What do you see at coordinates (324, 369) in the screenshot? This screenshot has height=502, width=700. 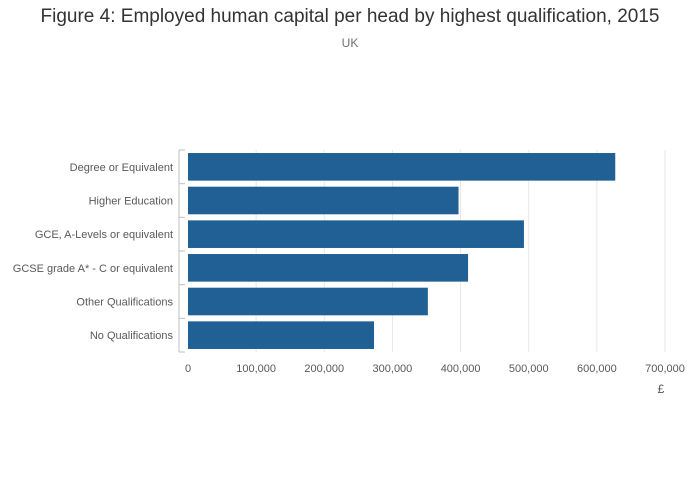 I see `x-tick-label: 200,000` at bounding box center [324, 369].